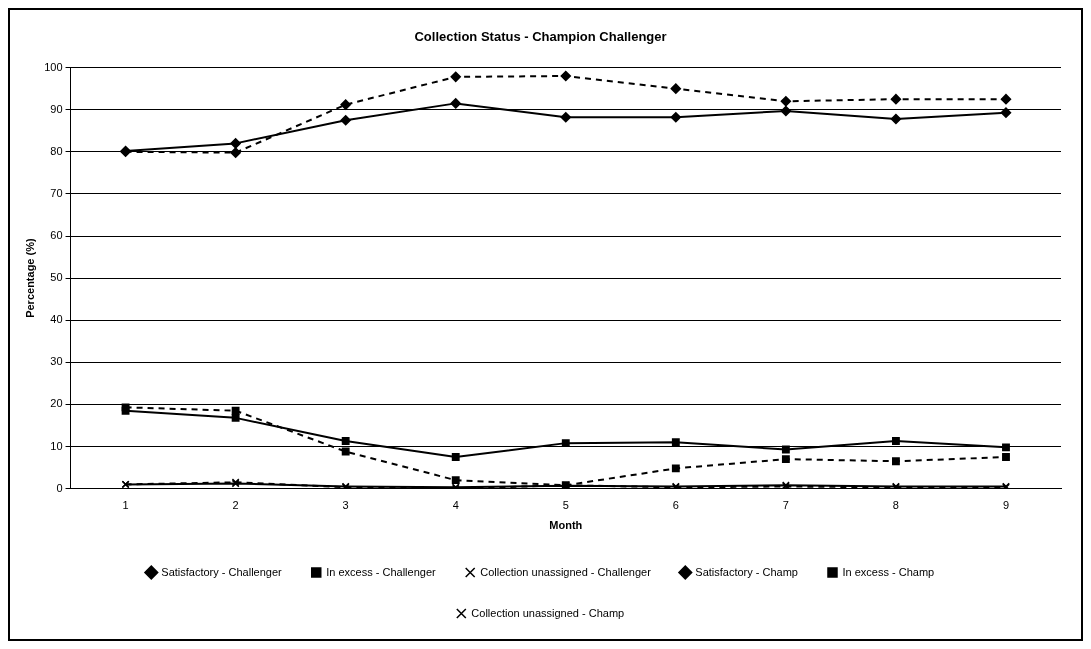  What do you see at coordinates (53, 66) in the screenshot?
I see `y-tick-label: 100` at bounding box center [53, 66].